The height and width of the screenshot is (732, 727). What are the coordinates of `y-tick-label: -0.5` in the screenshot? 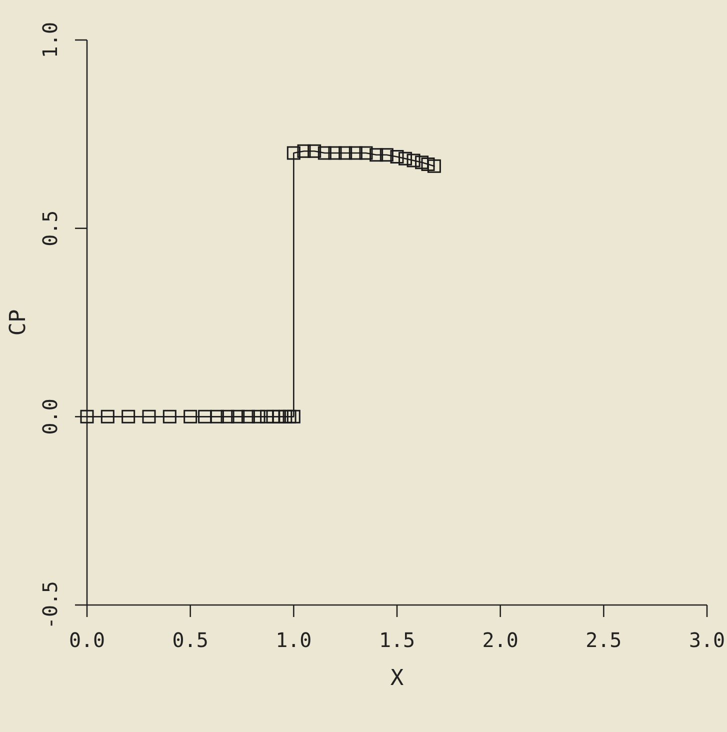 It's located at (50, 605).